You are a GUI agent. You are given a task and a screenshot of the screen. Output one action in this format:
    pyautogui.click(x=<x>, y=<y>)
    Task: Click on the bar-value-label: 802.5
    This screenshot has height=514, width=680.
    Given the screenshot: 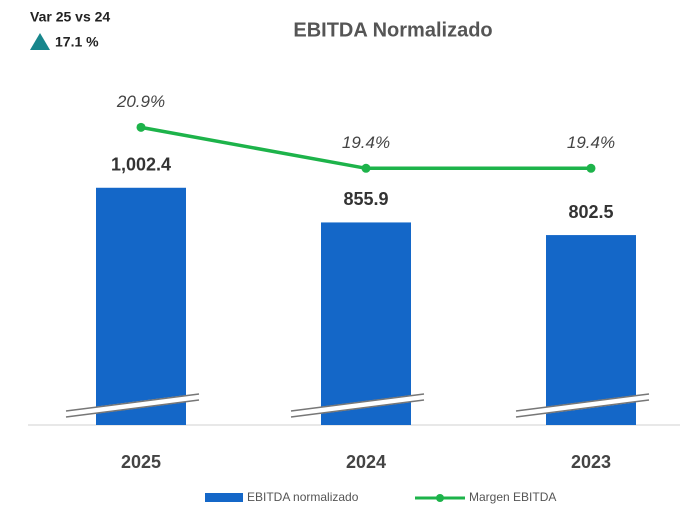 What is the action you would take?
    pyautogui.click(x=590, y=212)
    